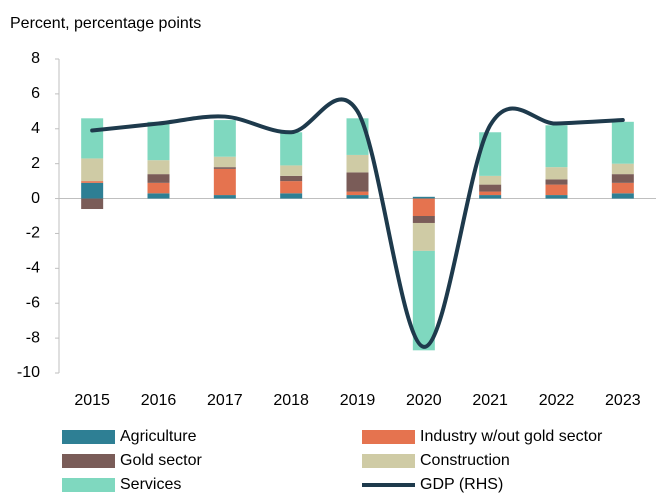  Describe the element at coordinates (623, 400) in the screenshot. I see `x-tick-label: 2023` at that location.